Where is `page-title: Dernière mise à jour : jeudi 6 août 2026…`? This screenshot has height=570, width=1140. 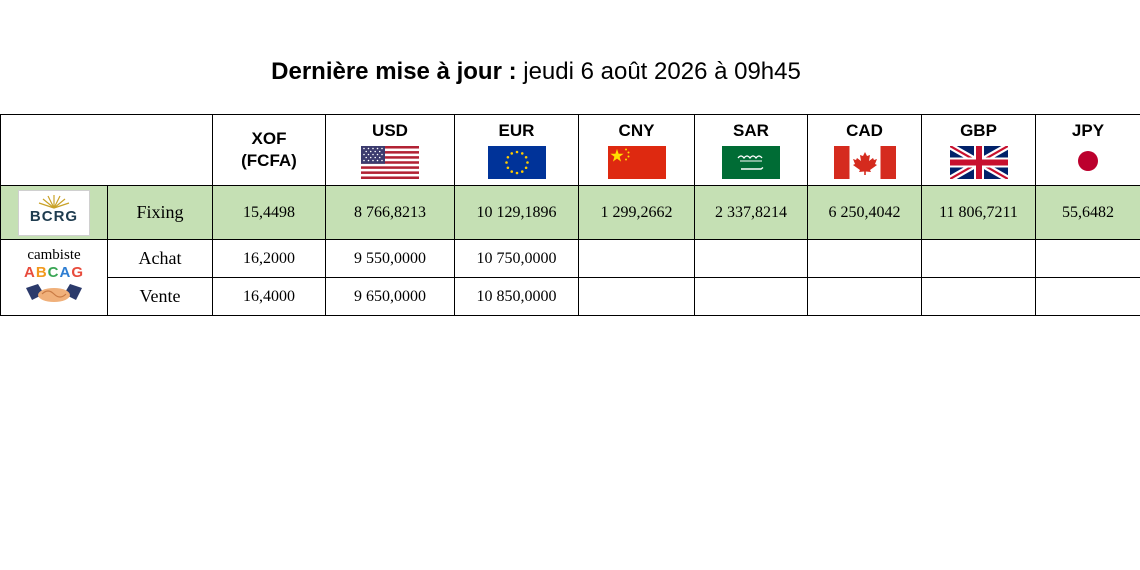
page-title: Dernière mise à jour : jeudi 6 août 2026… is located at coordinates (536, 72).